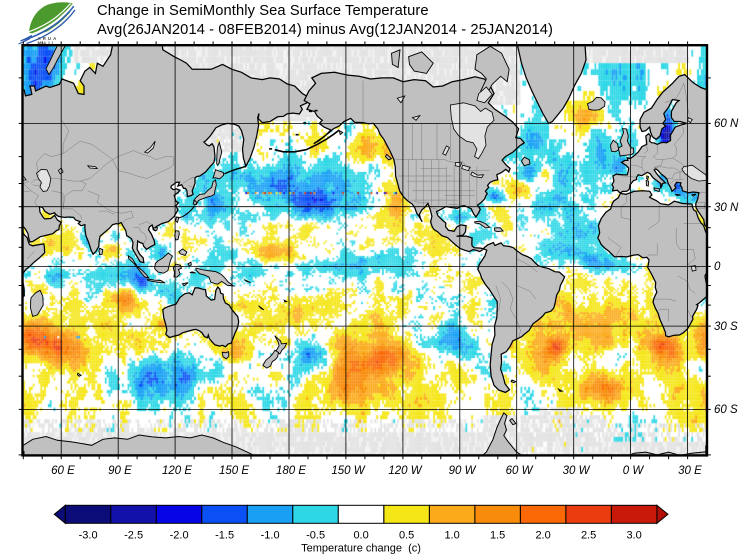  I want to click on svg-text: Temperature change (c), so click(361, 549).